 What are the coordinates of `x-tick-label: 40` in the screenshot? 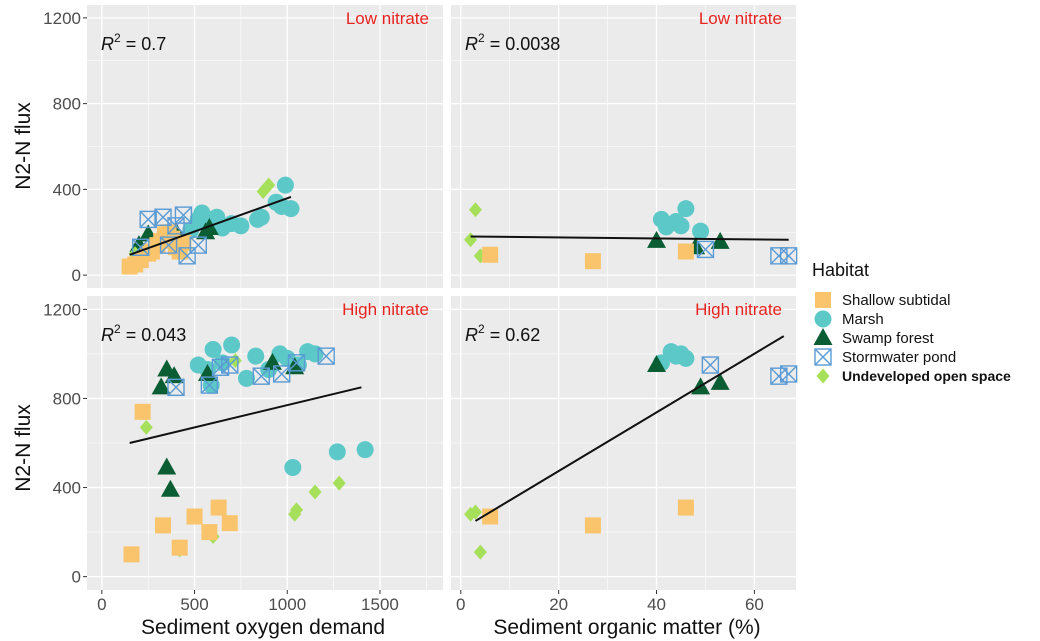 It's located at (656, 604).